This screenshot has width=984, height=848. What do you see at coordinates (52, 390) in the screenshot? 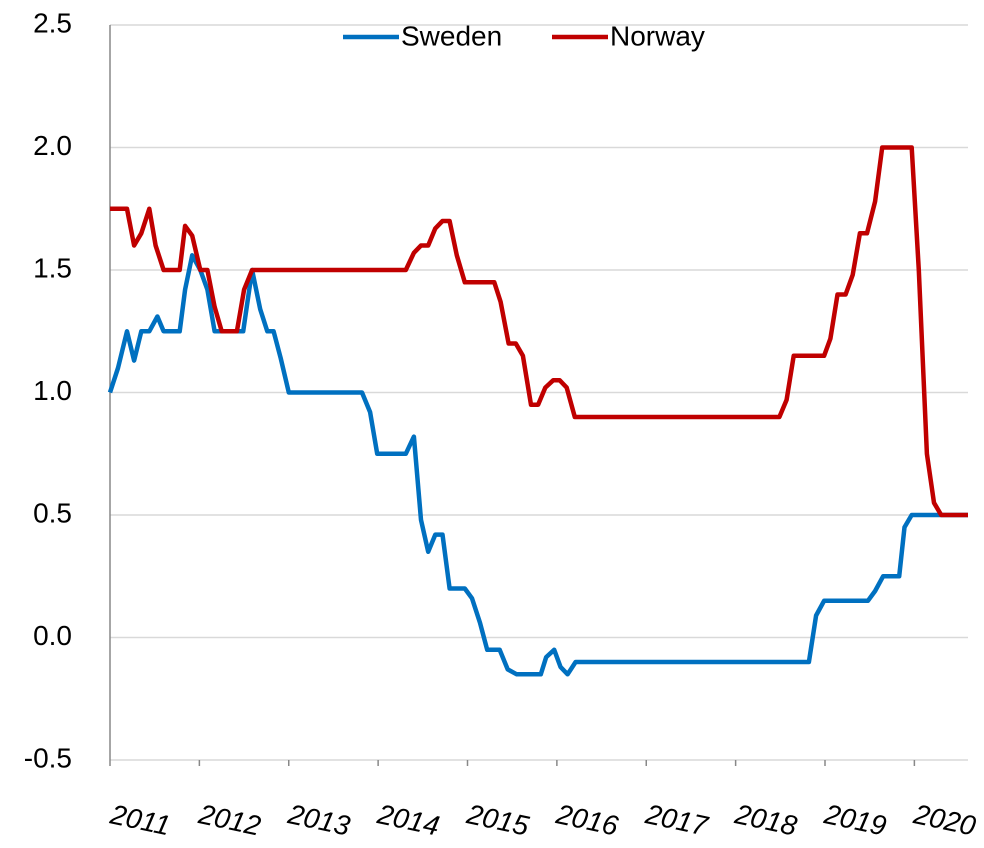
I see `y-tick-label: 1.0` at bounding box center [52, 390].